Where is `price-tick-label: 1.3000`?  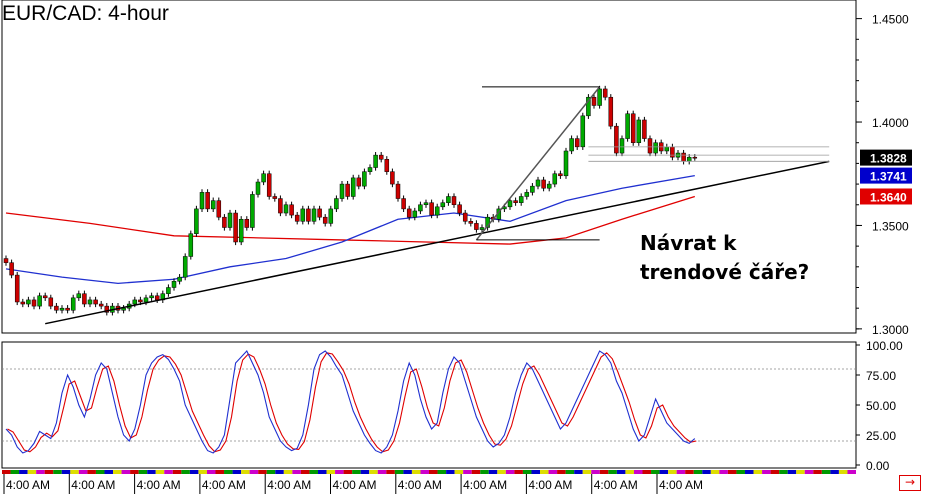
price-tick-label: 1.3000 is located at coordinates (890, 330).